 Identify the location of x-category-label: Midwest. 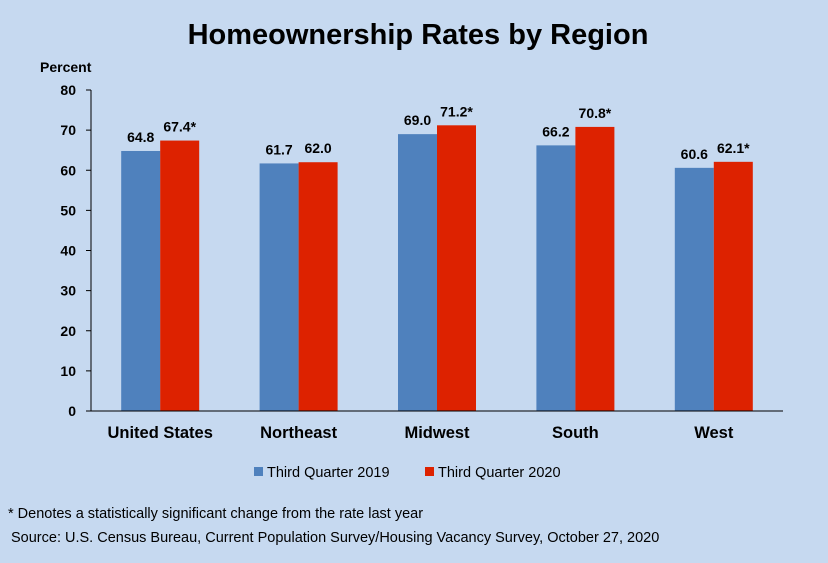
(437, 433).